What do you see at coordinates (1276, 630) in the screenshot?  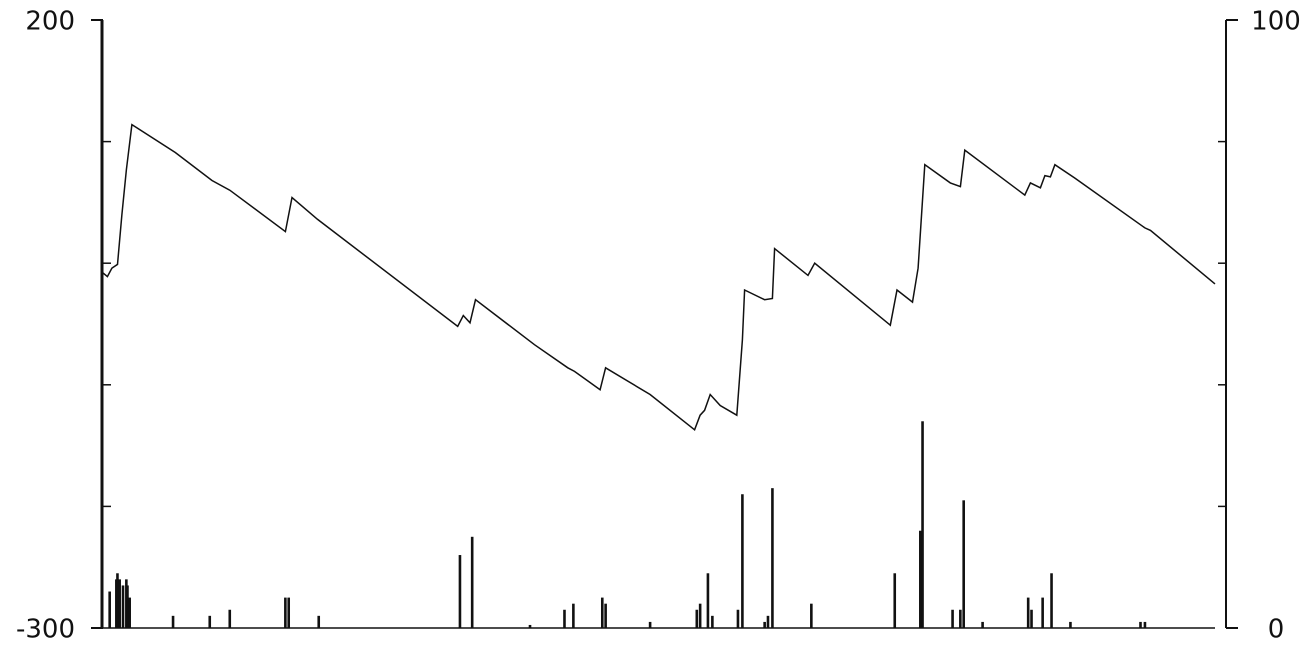 I see `y2-tick-label: 0` at bounding box center [1276, 630].